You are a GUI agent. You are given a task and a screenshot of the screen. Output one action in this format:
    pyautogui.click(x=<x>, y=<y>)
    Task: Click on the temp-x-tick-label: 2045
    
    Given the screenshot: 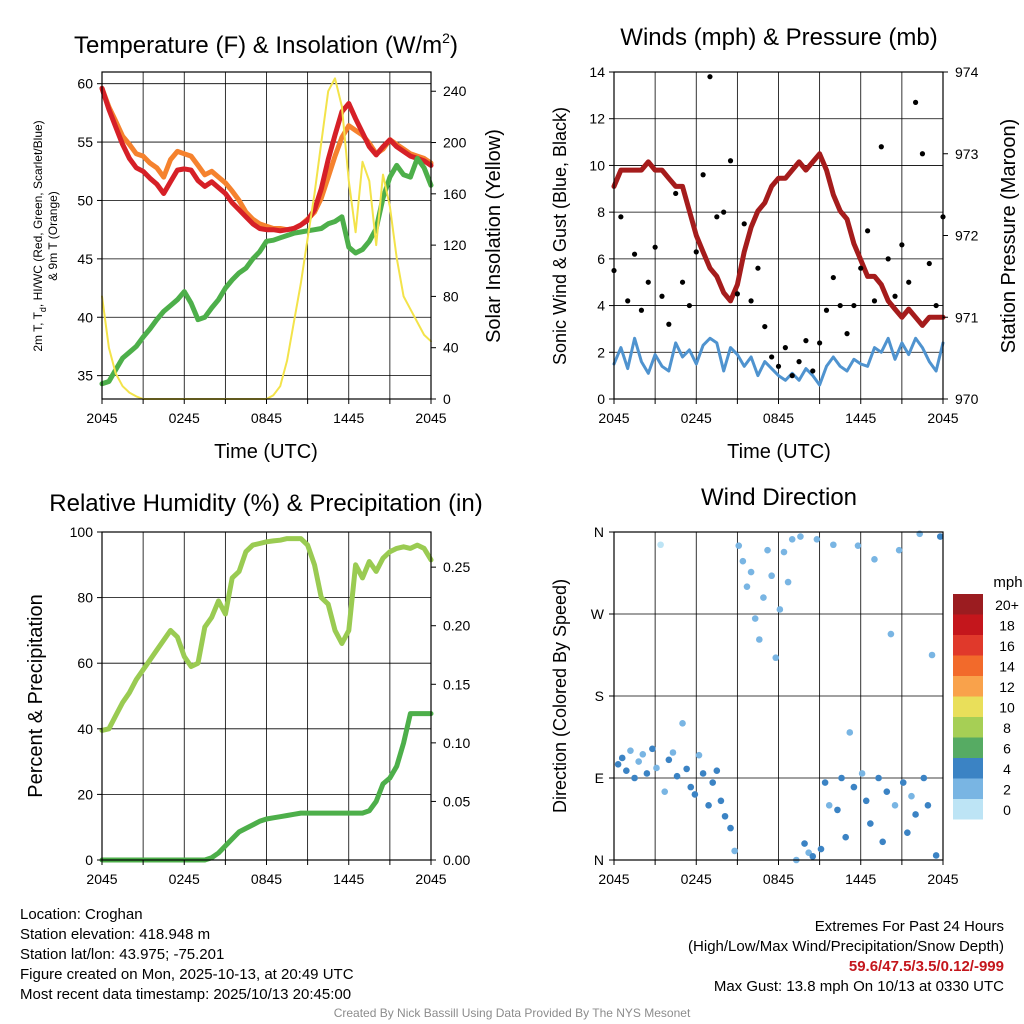 What is the action you would take?
    pyautogui.click(x=101, y=418)
    